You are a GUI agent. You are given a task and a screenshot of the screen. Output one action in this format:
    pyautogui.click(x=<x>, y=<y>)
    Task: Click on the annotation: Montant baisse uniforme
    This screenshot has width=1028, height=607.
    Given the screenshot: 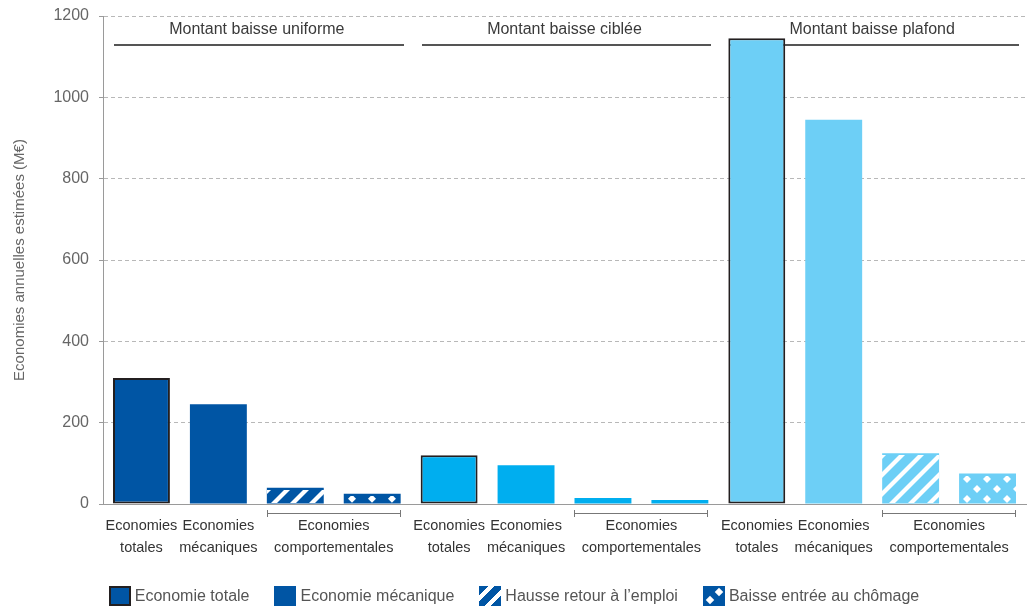 What is the action you would take?
    pyautogui.click(x=257, y=29)
    